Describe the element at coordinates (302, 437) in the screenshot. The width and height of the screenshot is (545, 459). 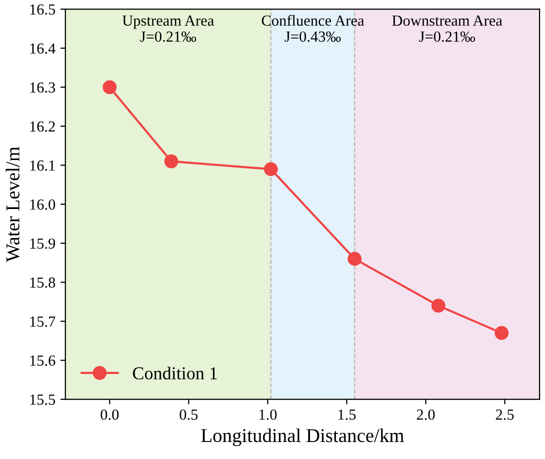
I see `x-axis-title: Longitudinal Distance/km` at that location.